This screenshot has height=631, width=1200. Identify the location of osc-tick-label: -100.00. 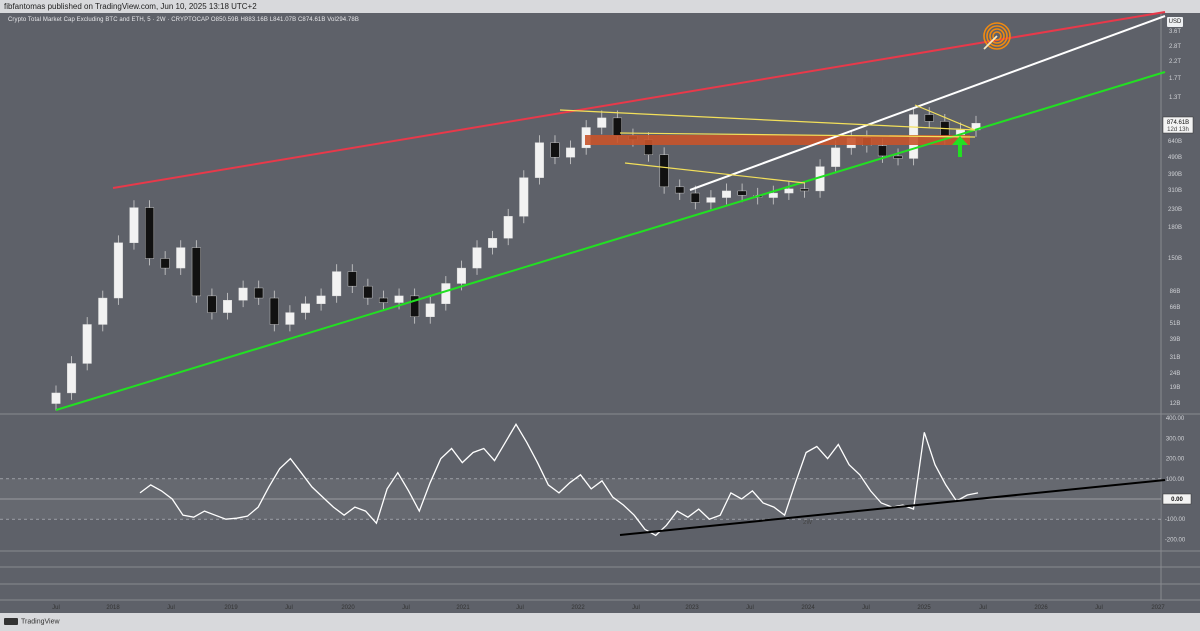
(1175, 520).